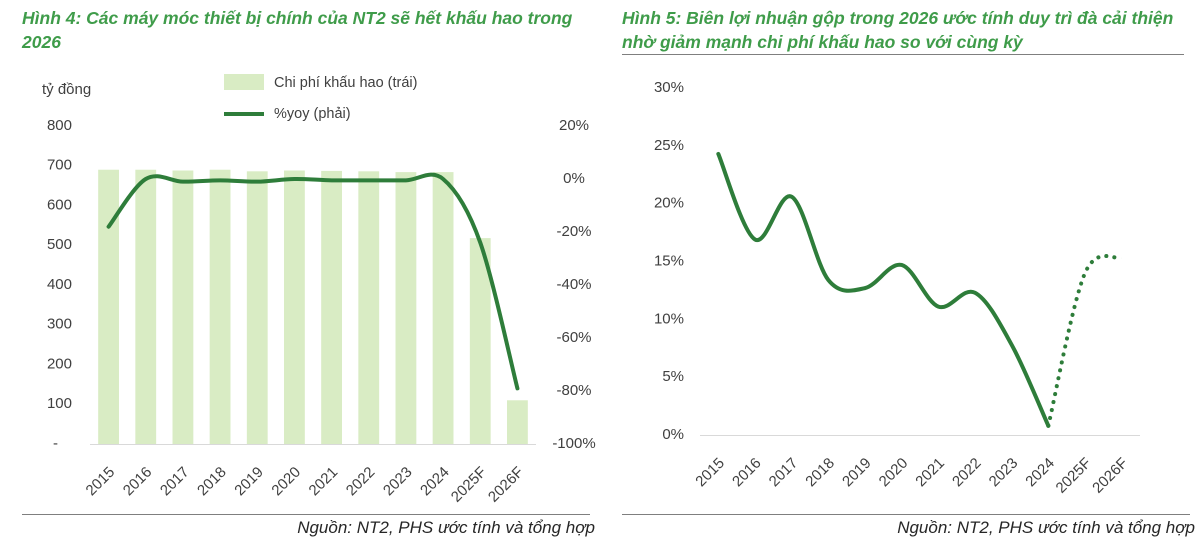  What do you see at coordinates (59, 403) in the screenshot?
I see `left-axis-tick-label: 100` at bounding box center [59, 403].